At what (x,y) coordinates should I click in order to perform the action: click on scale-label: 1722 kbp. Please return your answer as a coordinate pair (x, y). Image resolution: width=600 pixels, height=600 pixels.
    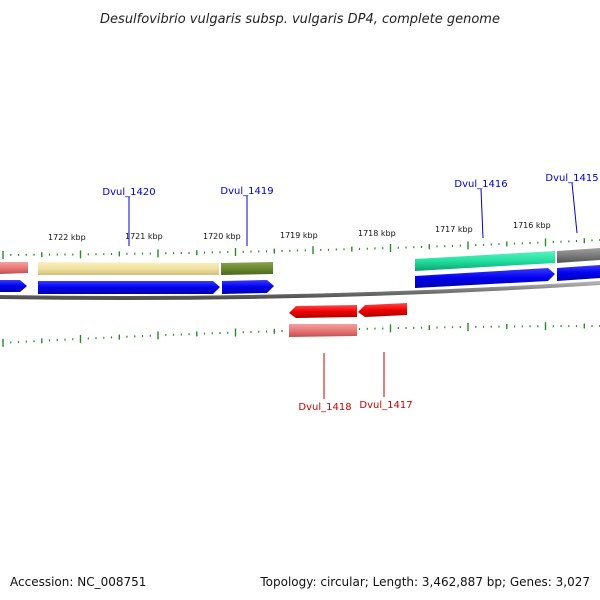
    Looking at the image, I should click on (67, 237).